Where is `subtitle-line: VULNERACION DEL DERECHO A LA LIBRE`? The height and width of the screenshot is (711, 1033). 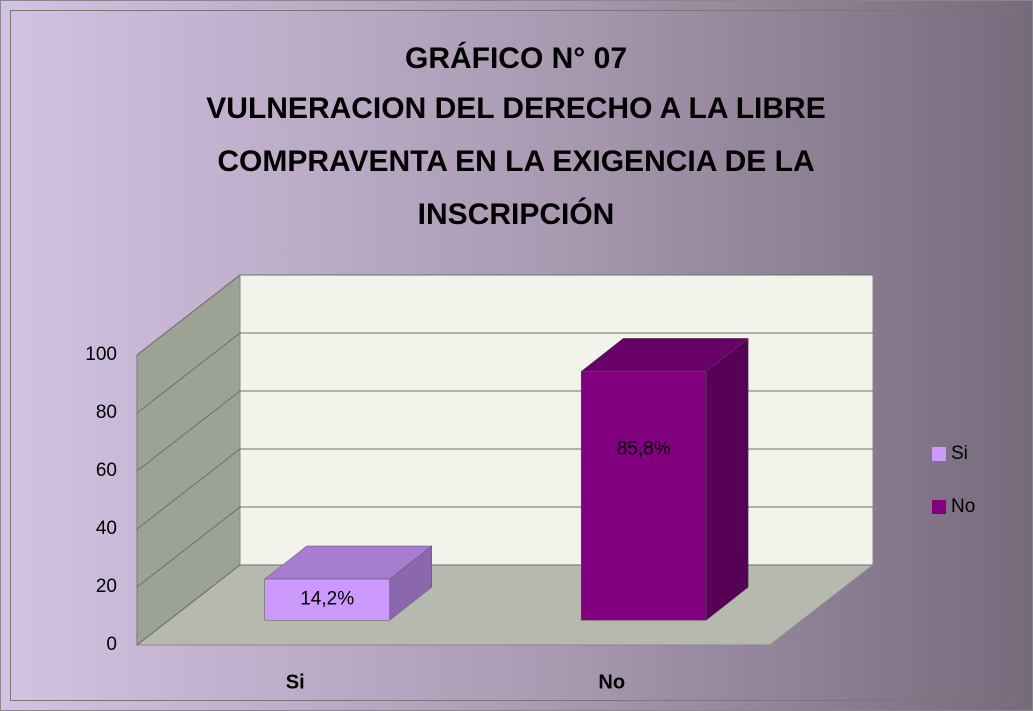
subtitle-line: VULNERACION DEL DERECHO A LA LIBRE is located at coordinates (515, 108).